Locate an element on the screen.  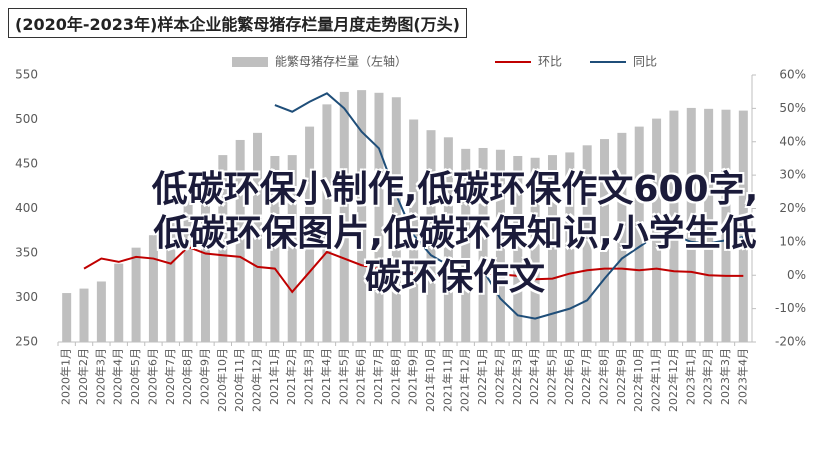
x-tick-label: 2021年3月 is located at coordinates (309, 376).